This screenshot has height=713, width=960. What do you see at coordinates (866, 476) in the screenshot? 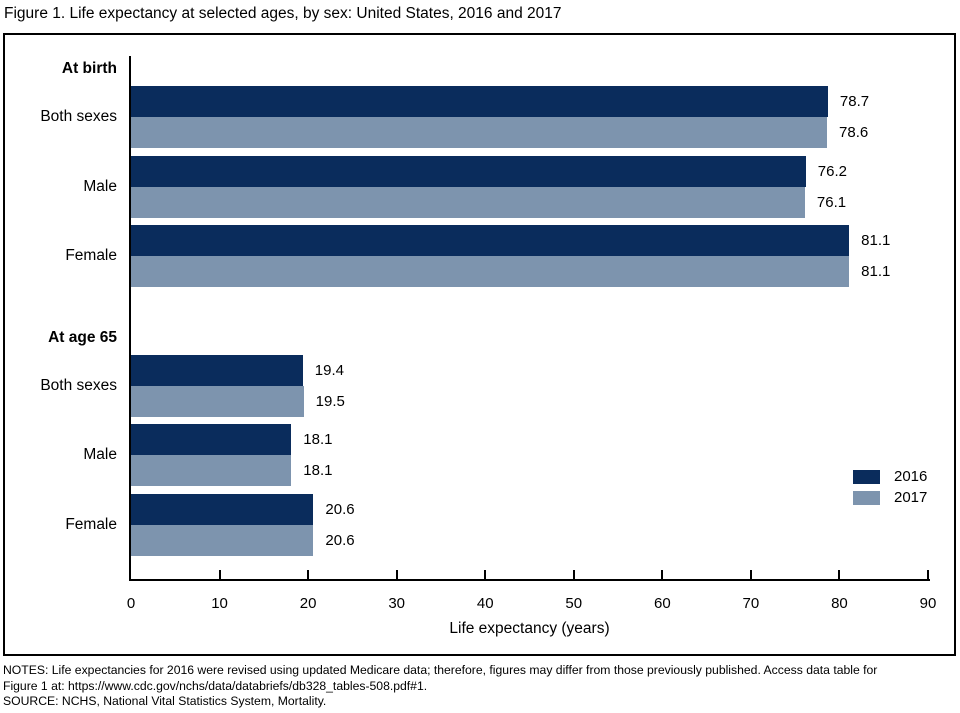
I see `legend-swatch-2016` at bounding box center [866, 476].